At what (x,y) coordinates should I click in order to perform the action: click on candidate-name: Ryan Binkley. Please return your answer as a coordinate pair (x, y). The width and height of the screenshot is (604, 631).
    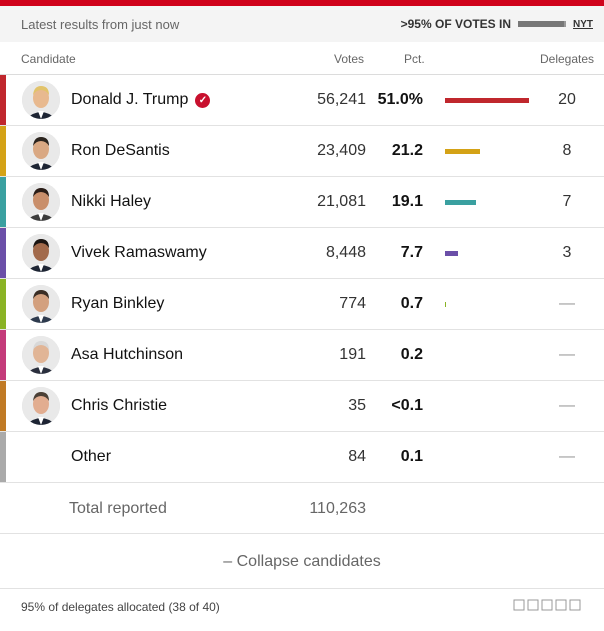
    Looking at the image, I should click on (117, 304).